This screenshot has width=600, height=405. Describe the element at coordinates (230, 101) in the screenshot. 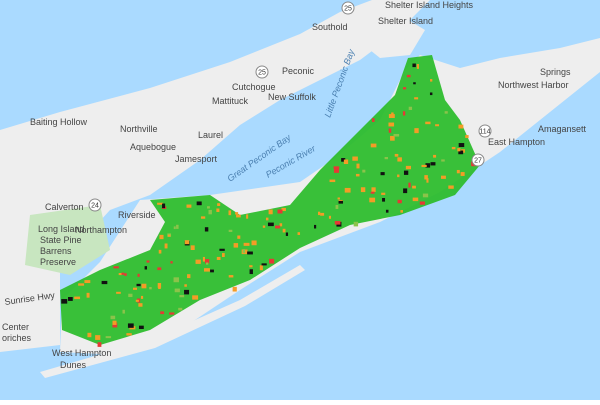

I see `place-label: Mattituck` at that location.